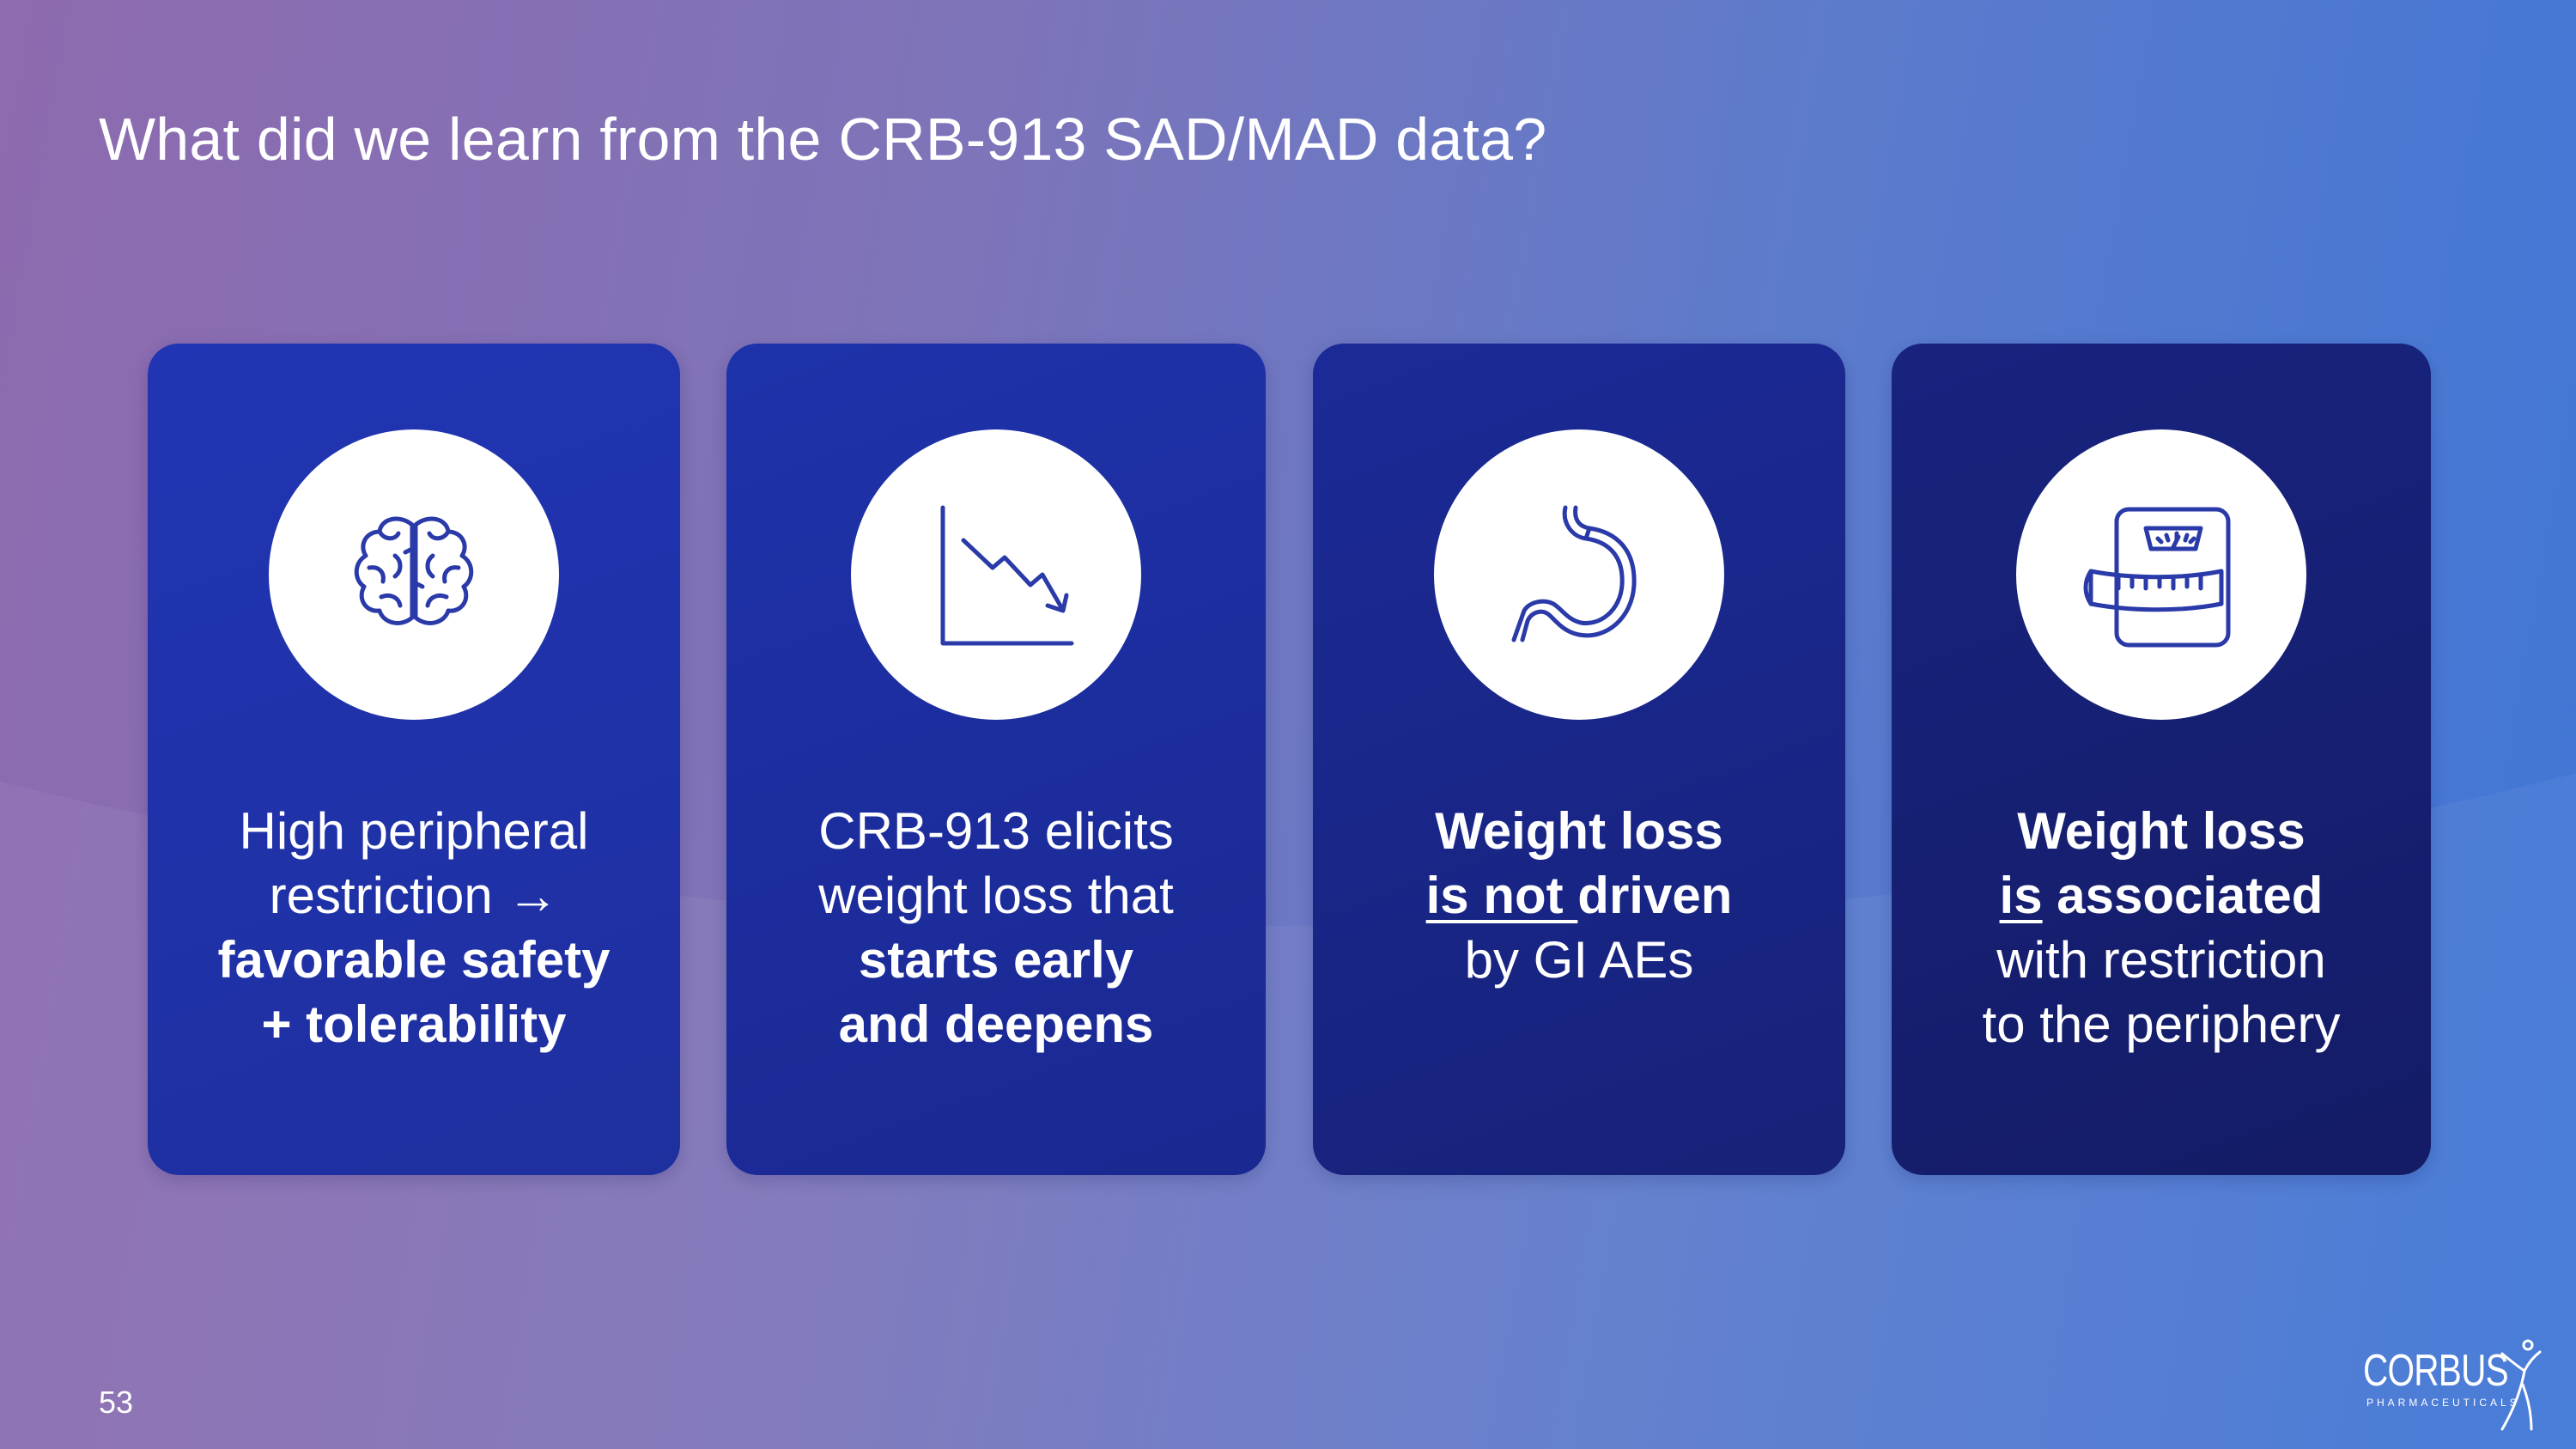 The width and height of the screenshot is (2576, 1449). What do you see at coordinates (414, 831) in the screenshot?
I see `card-line: High peripheral` at bounding box center [414, 831].